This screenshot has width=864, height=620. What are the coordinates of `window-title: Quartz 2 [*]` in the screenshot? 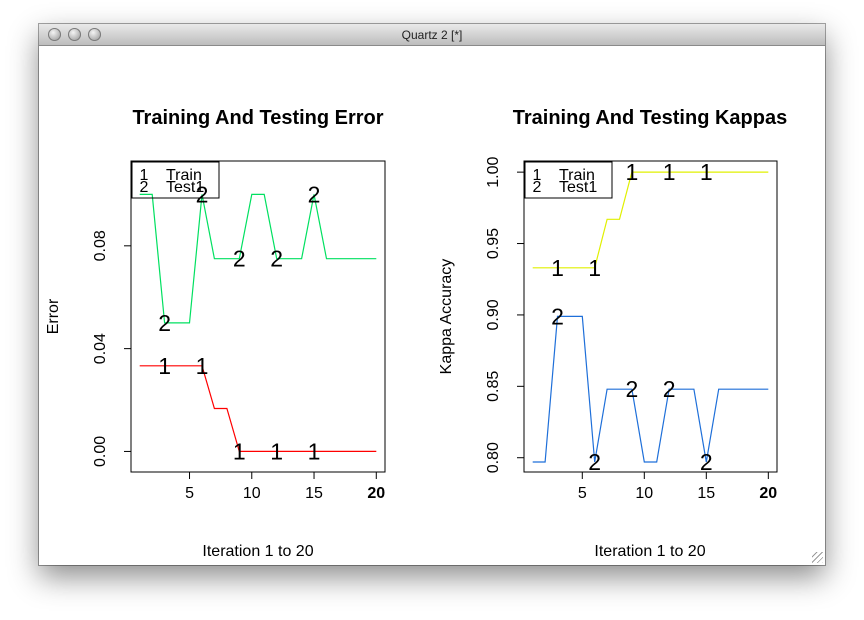 It's located at (432, 35).